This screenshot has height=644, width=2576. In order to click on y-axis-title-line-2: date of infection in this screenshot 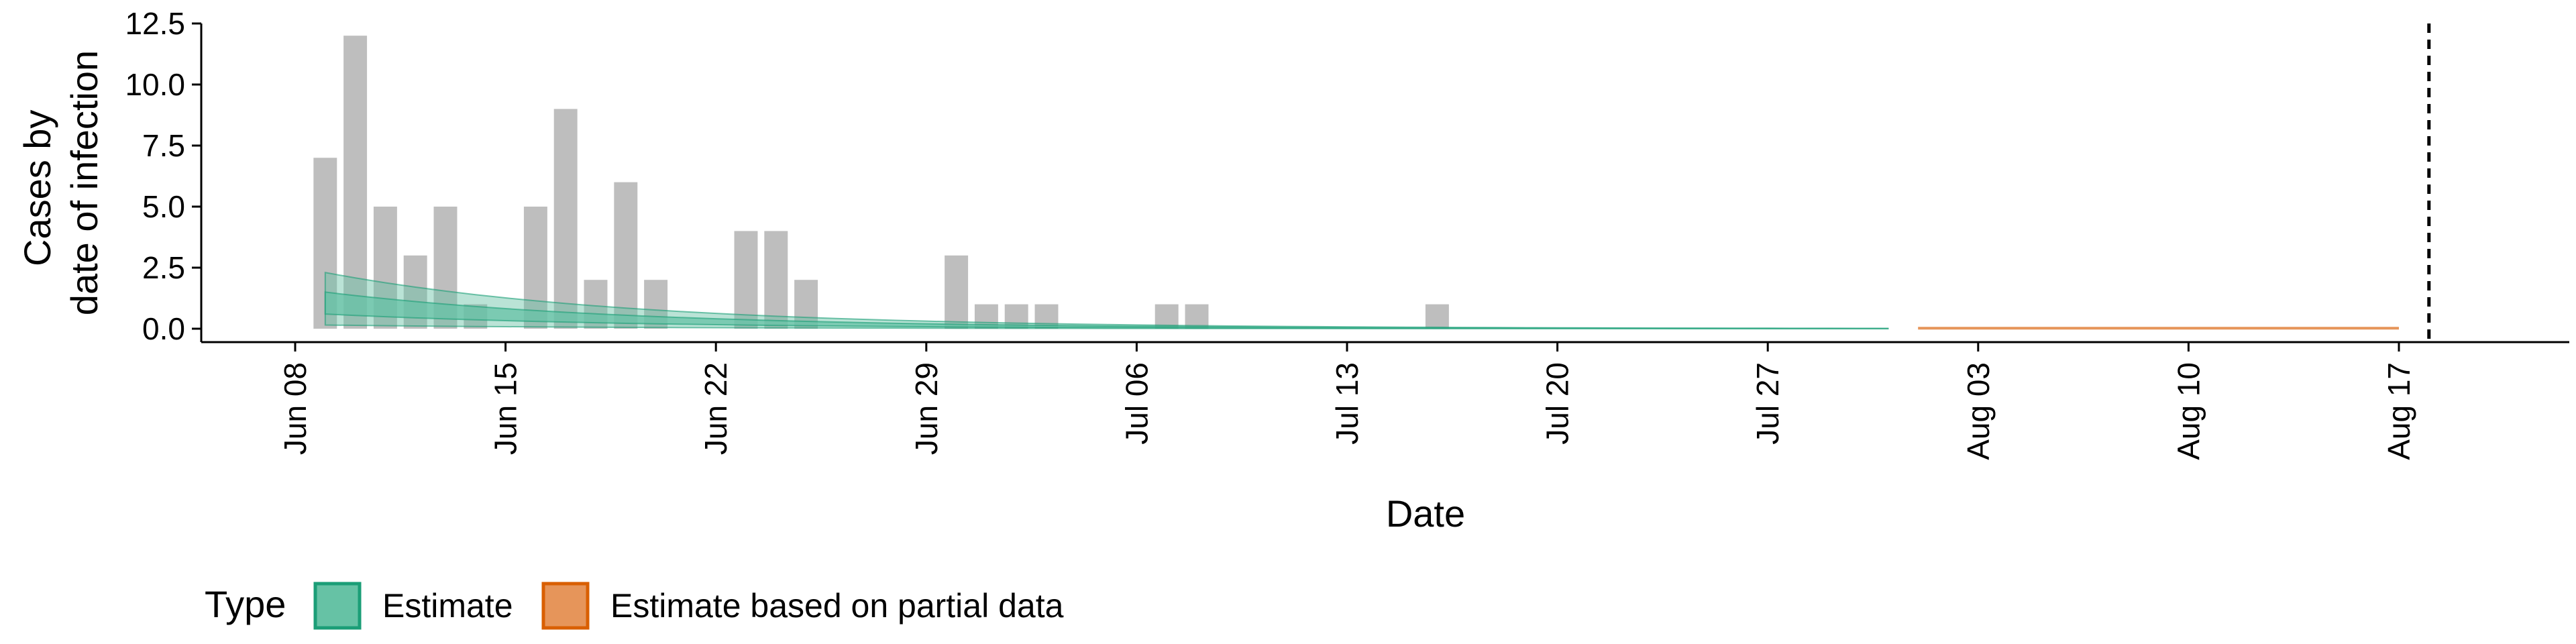, I will do `click(84, 182)`.